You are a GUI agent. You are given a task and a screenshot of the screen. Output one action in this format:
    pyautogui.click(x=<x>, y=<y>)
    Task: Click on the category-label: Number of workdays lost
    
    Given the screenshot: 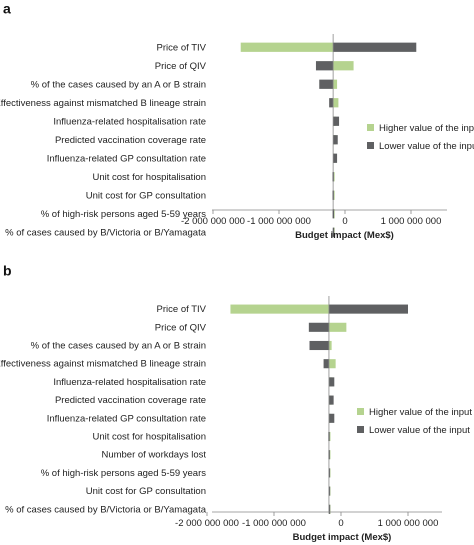 What is the action you would take?
    pyautogui.click(x=153, y=455)
    